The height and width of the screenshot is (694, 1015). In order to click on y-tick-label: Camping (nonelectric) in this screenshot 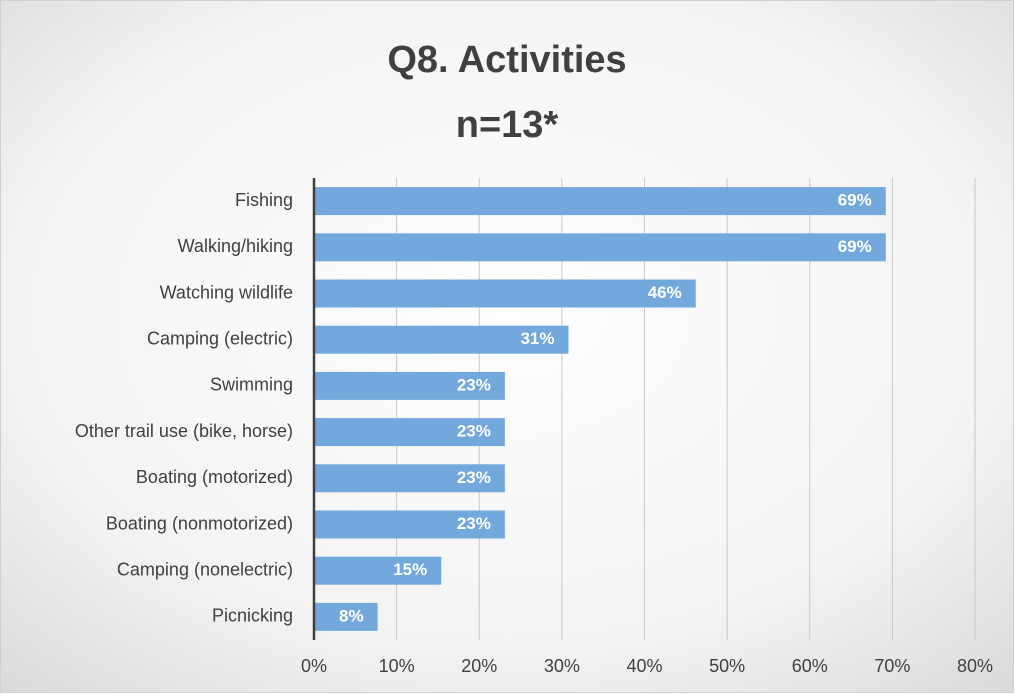, I will do `click(205, 569)`.